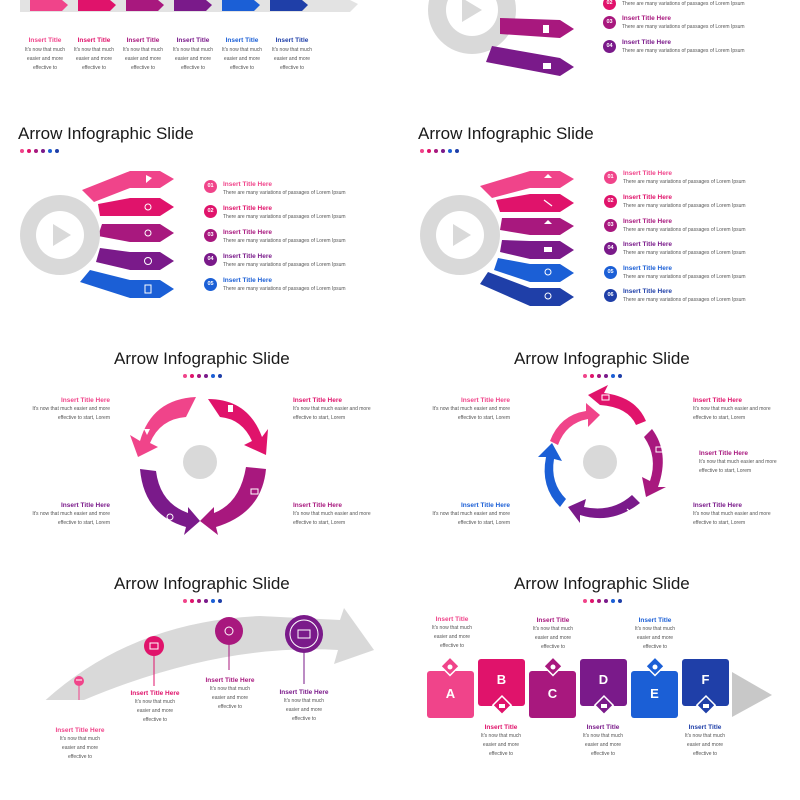 The image size is (800, 800). Describe the element at coordinates (254, 491) in the screenshot. I see `code-icon` at that location.